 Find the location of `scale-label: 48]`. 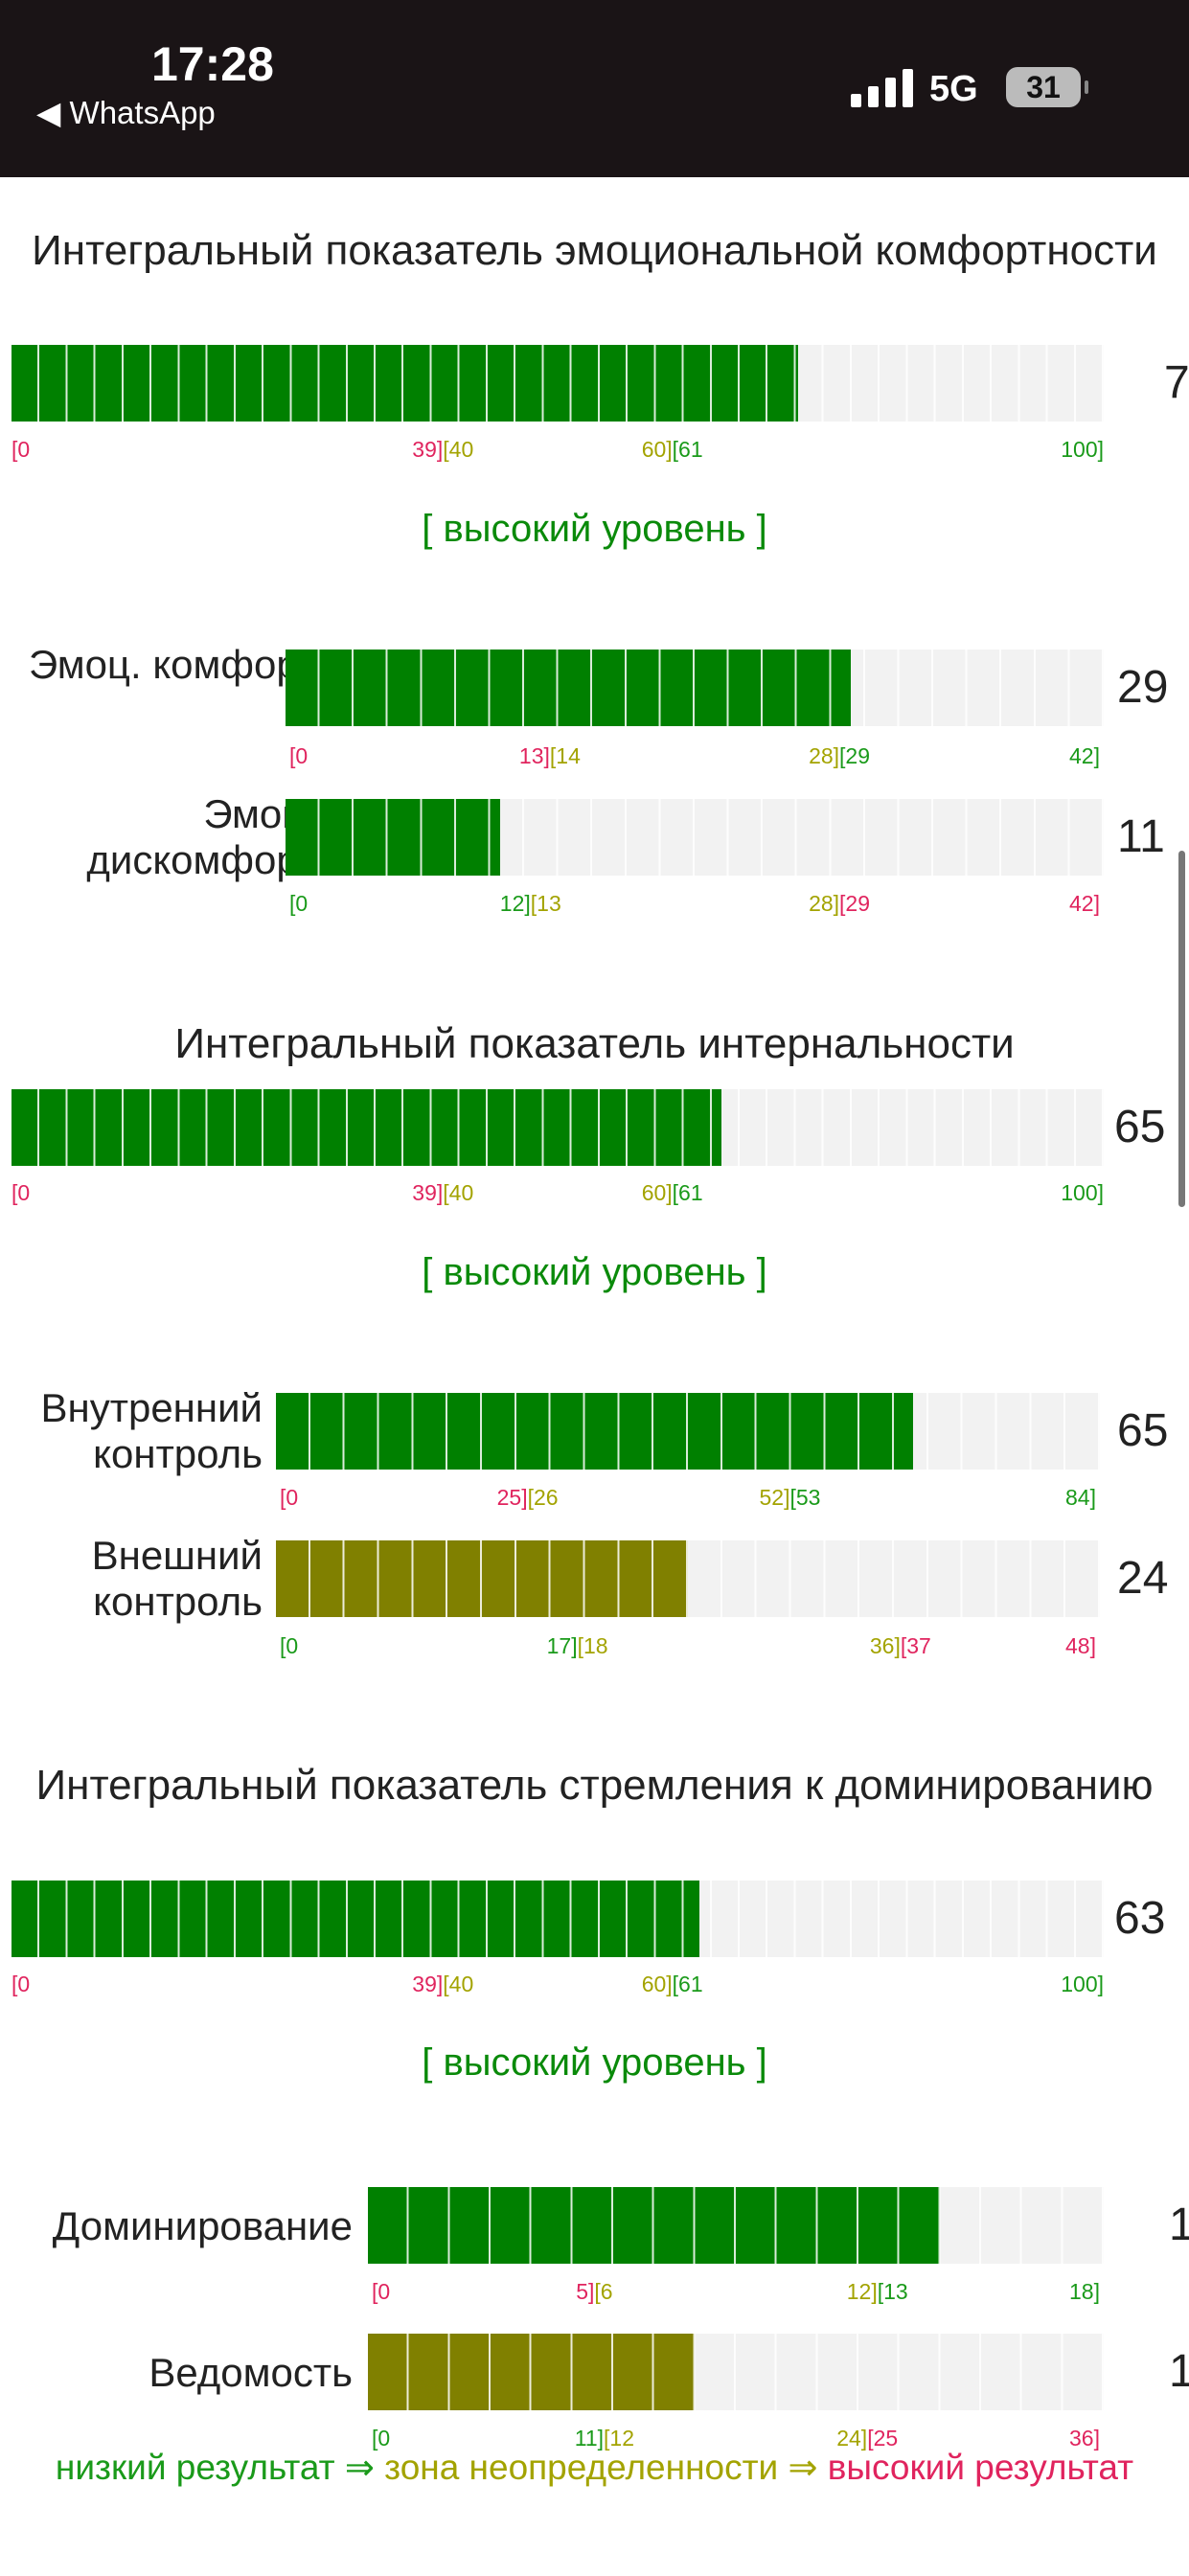

scale-label: 48] is located at coordinates (1080, 1645).